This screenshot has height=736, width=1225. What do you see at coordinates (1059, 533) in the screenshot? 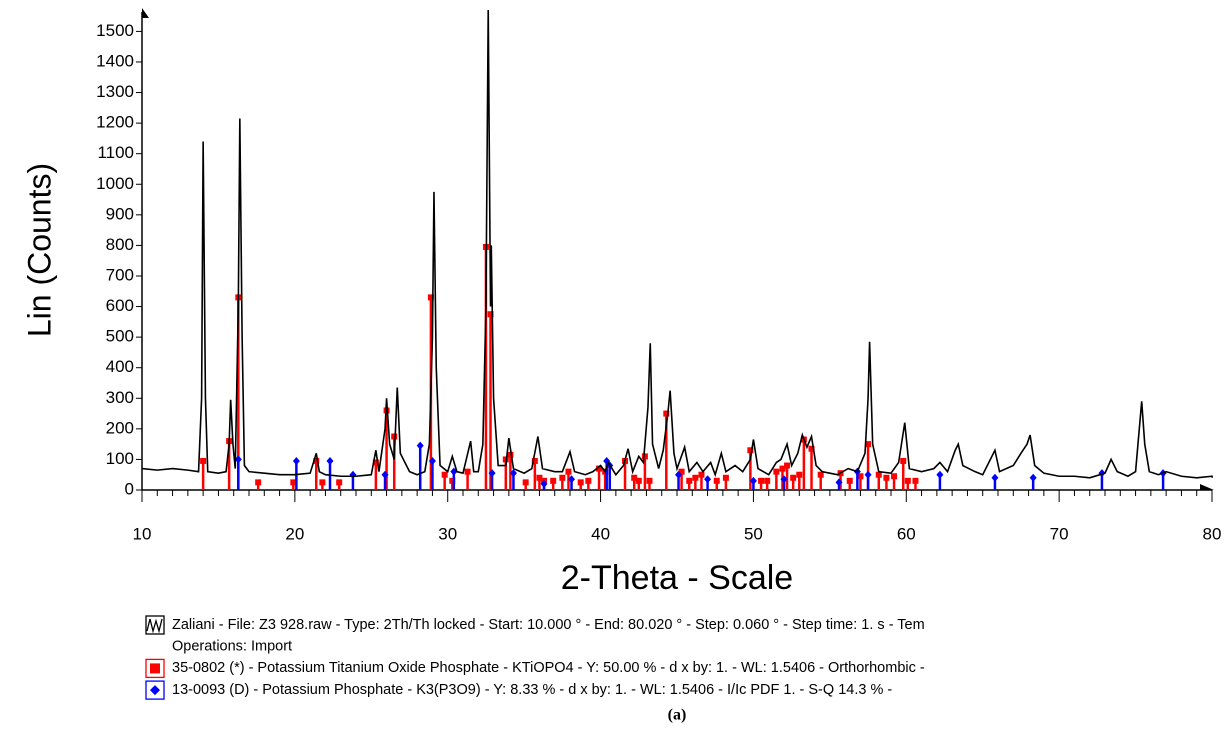
I see `x-tick-label: 70` at bounding box center [1059, 533].